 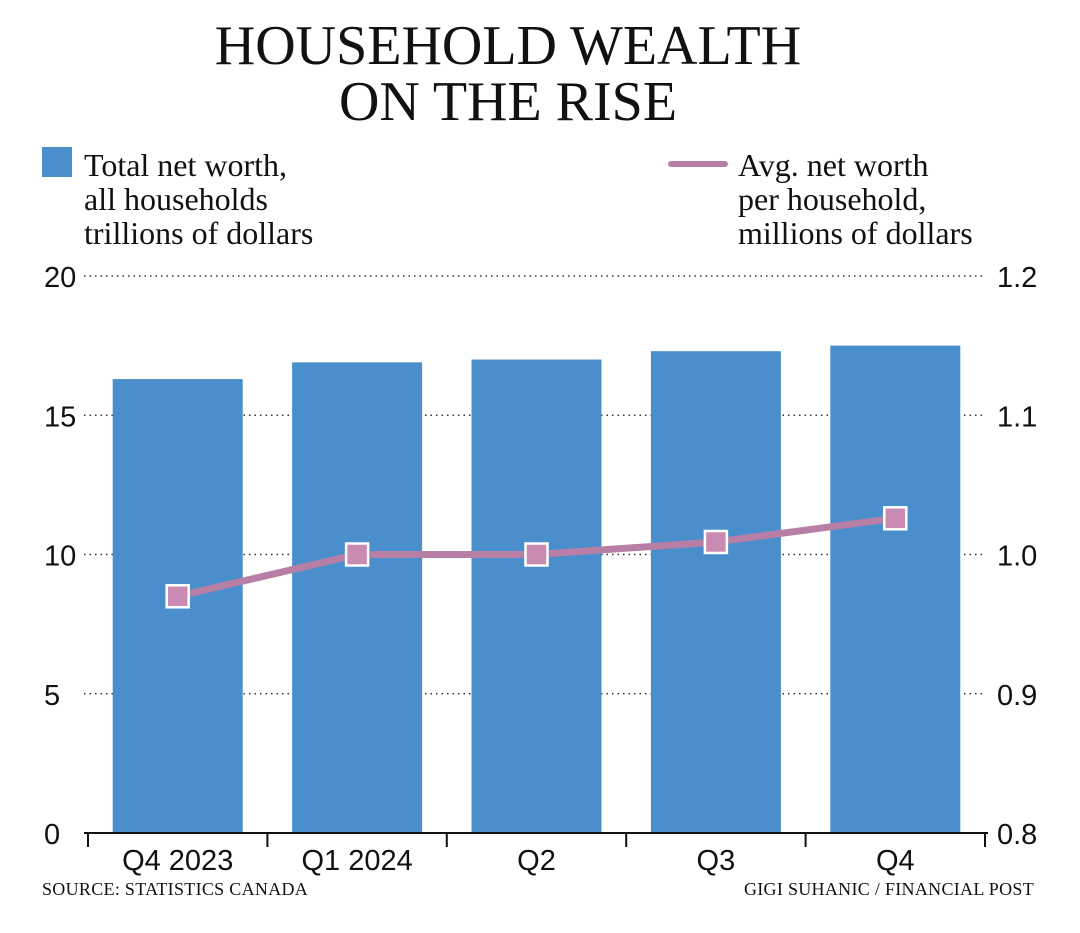 What do you see at coordinates (888, 889) in the screenshot?
I see `credit-note: GIGI SUHANIC / FINANCIAL POST` at bounding box center [888, 889].